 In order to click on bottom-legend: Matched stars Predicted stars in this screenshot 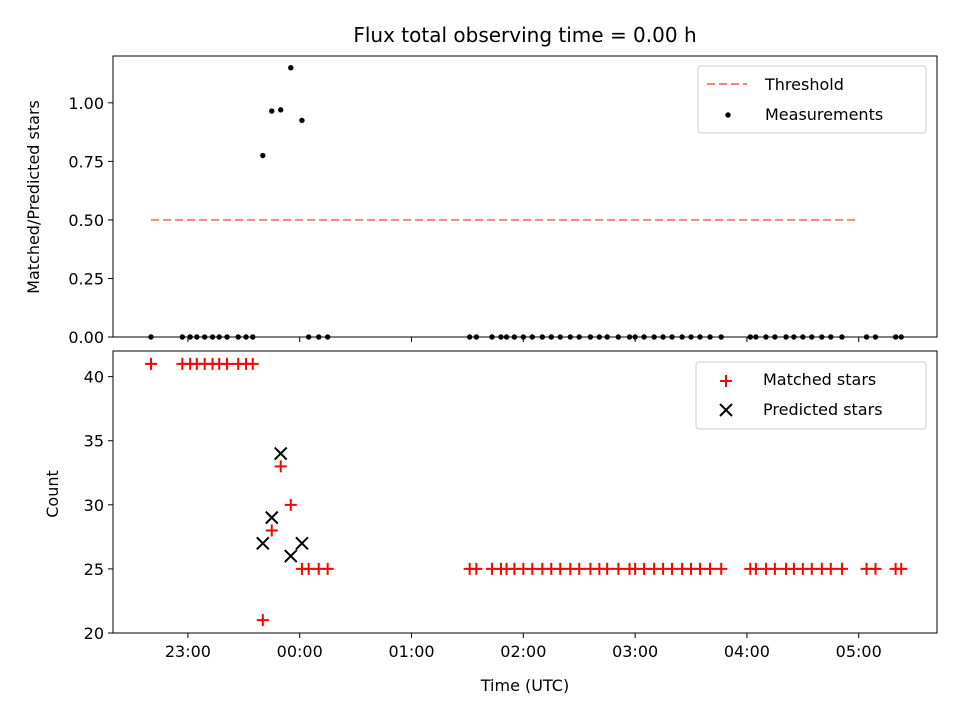, I will do `click(811, 395)`.